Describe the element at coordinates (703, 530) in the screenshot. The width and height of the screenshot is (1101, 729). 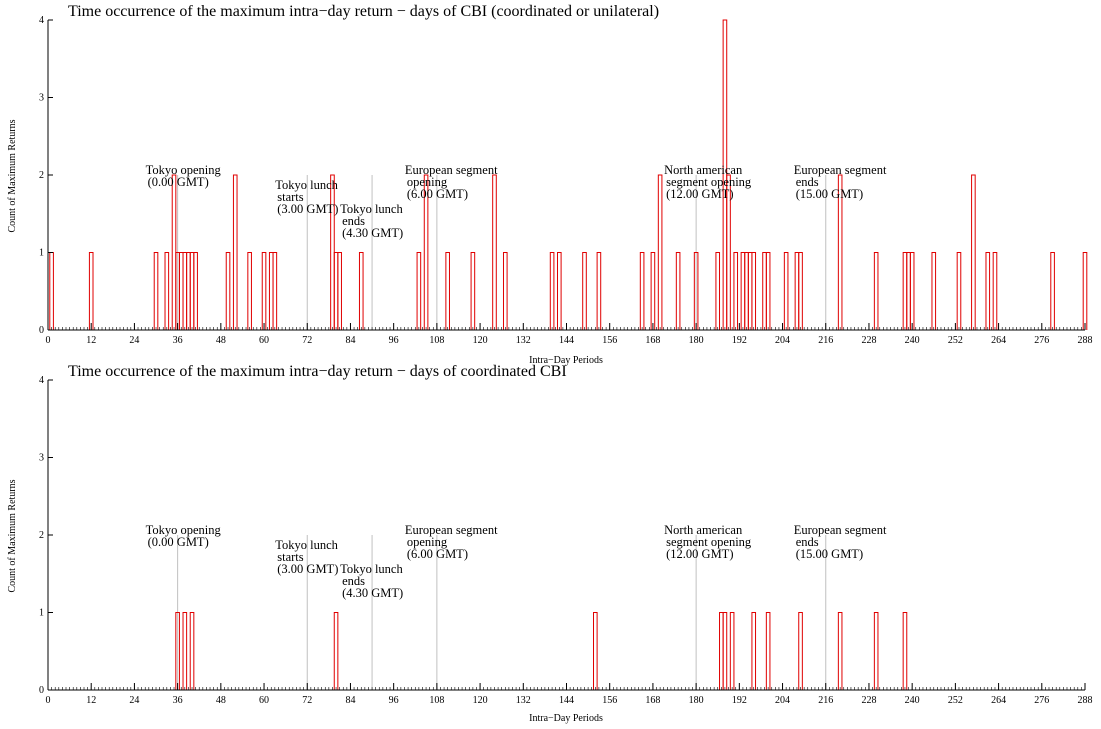
I see `session-annotation: North american` at that location.